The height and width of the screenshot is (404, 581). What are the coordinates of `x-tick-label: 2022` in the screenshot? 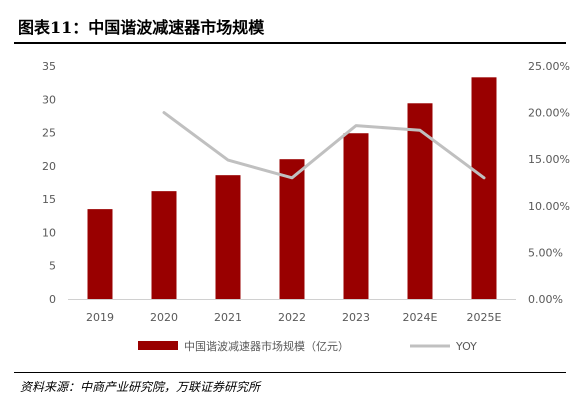 It's located at (292, 317).